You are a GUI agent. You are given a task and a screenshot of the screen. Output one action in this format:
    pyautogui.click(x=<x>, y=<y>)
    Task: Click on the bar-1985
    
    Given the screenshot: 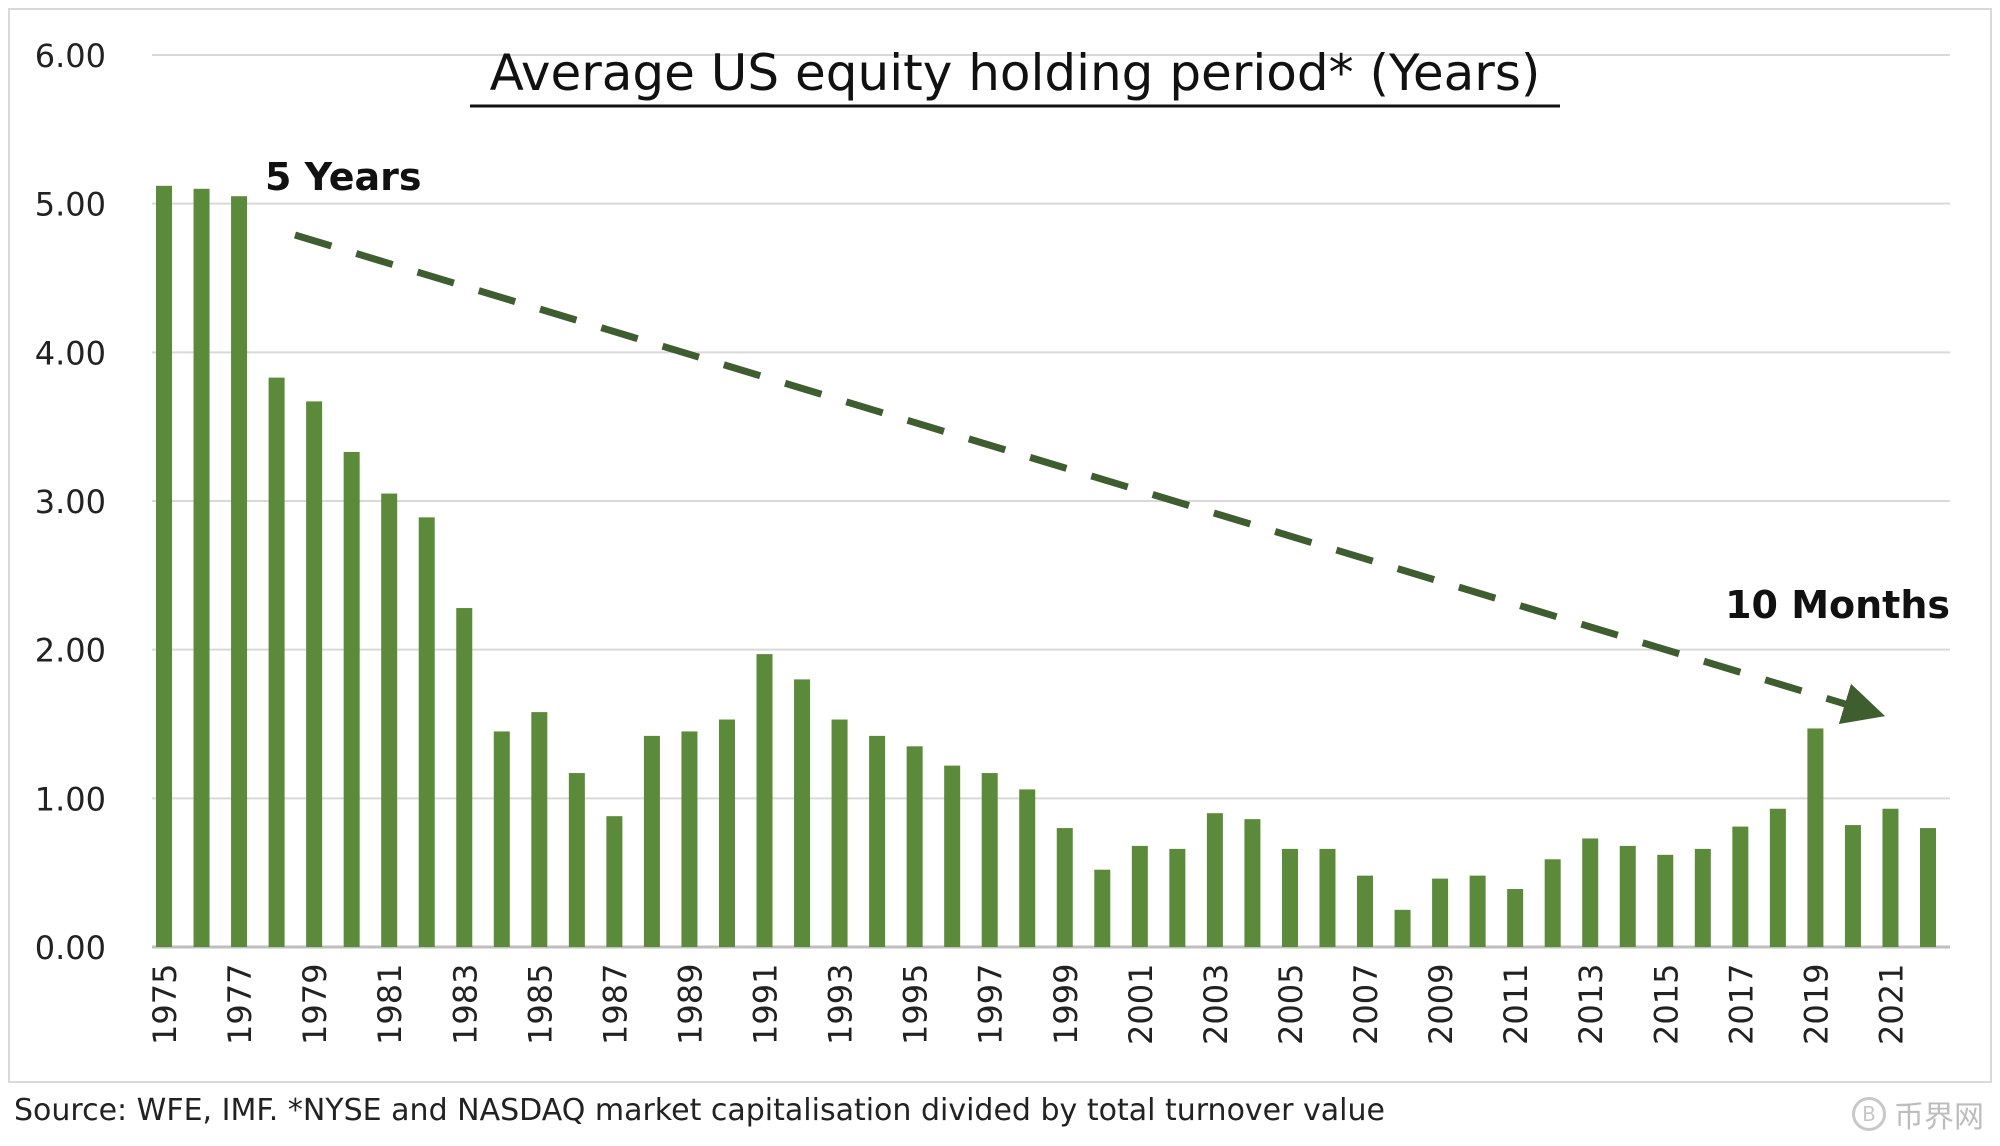 What is the action you would take?
    pyautogui.click(x=539, y=829)
    